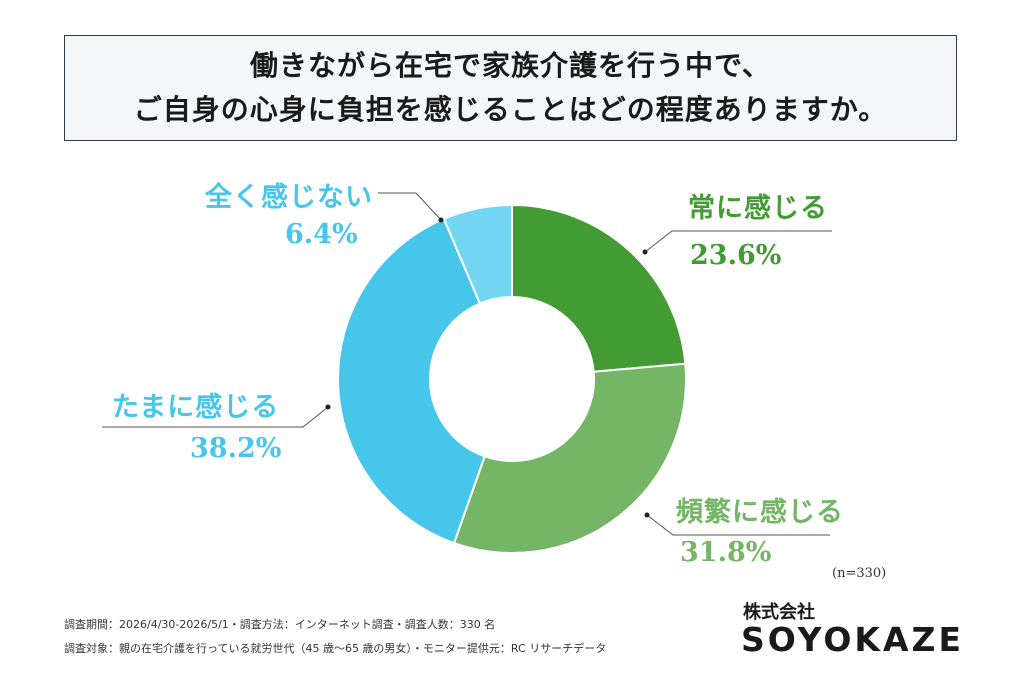 The width and height of the screenshot is (1024, 683). I want to click on sample-size-note: (n=330), so click(859, 573).